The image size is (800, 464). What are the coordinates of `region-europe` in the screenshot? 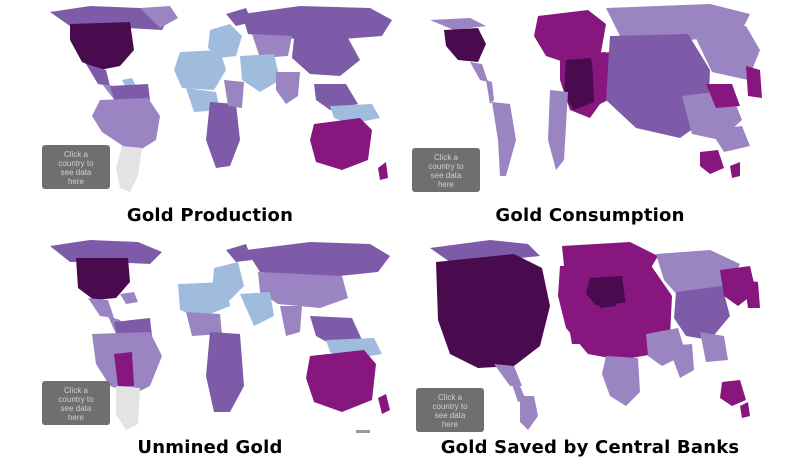 It's located at (570, 37).